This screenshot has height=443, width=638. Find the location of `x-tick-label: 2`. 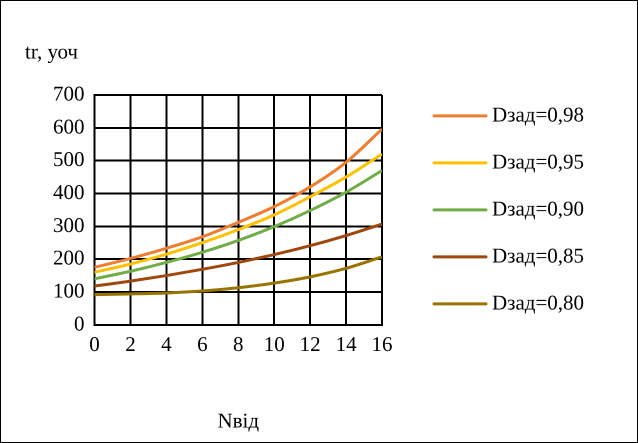

x-tick-label: 2 is located at coordinates (130, 344).